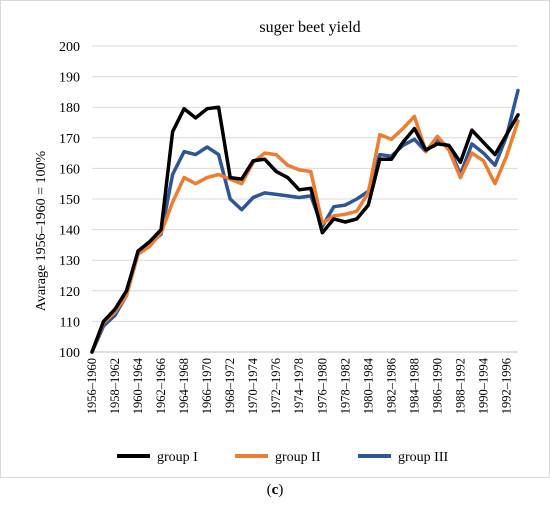 The width and height of the screenshot is (550, 507). Describe the element at coordinates (92, 386) in the screenshot. I see `x-tick-label: 1956–1960` at that location.